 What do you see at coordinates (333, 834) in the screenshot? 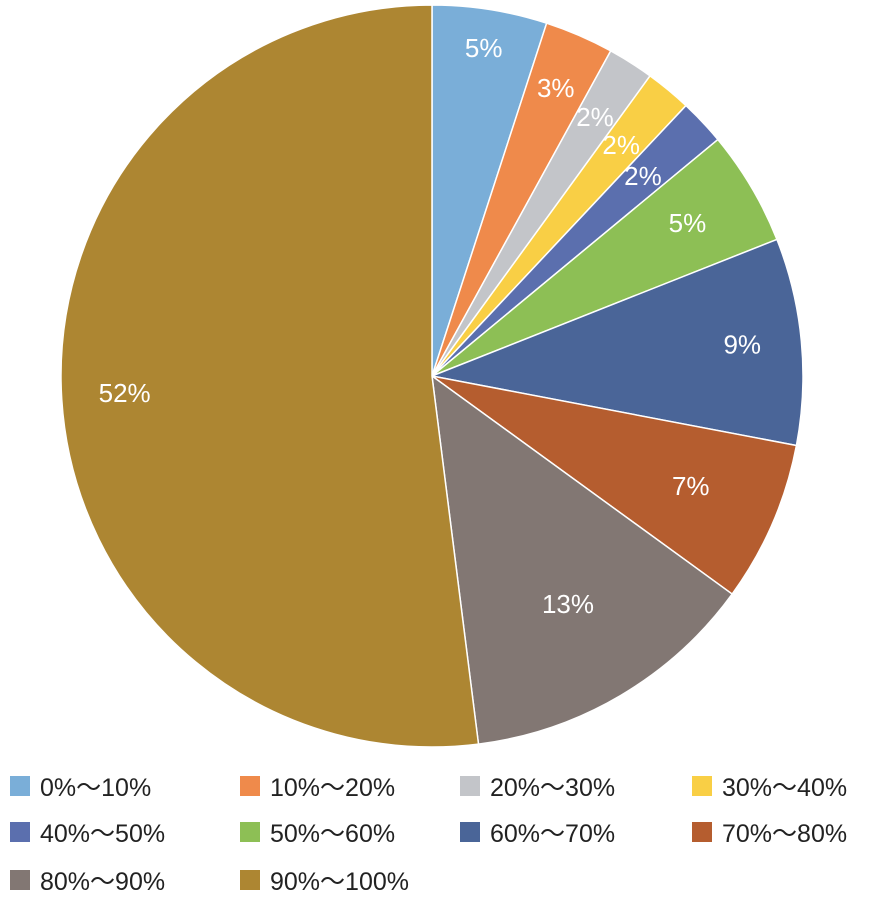
I see `legend-label: 50%～60%` at bounding box center [333, 834].